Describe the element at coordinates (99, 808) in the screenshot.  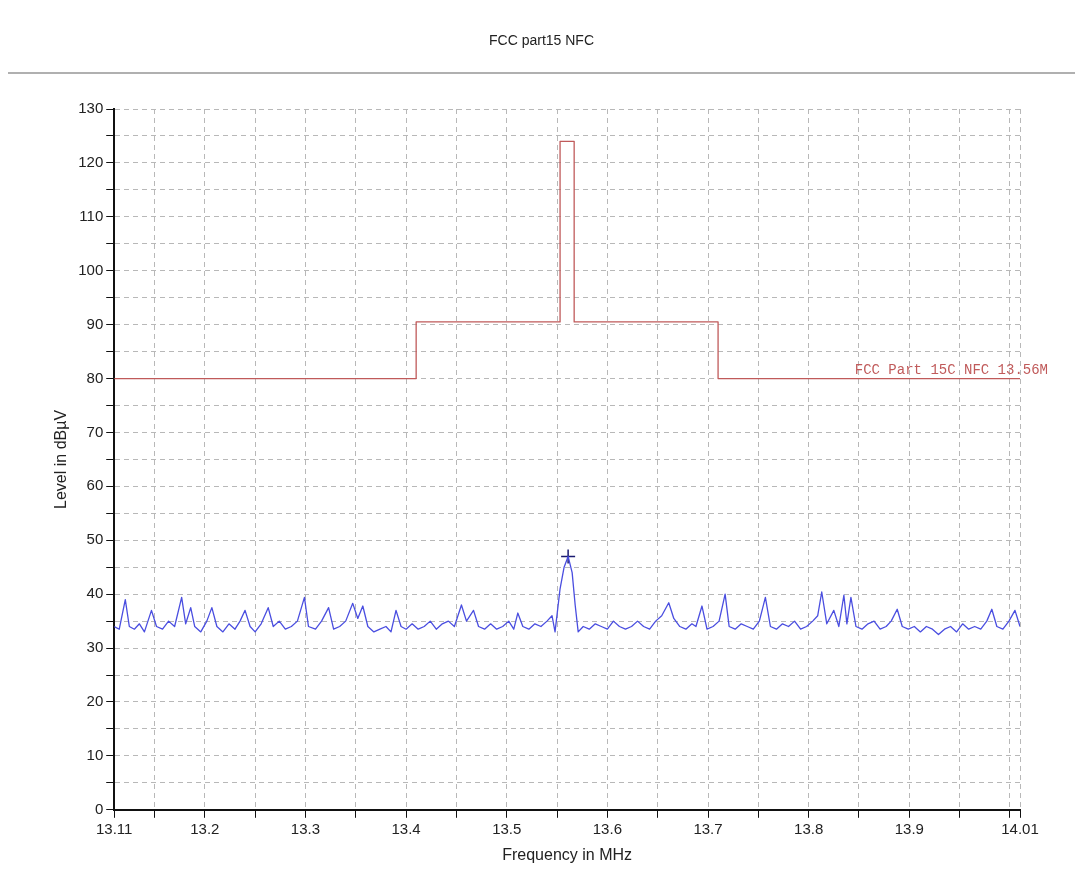
I see `y-tick-label: 0` at that location.